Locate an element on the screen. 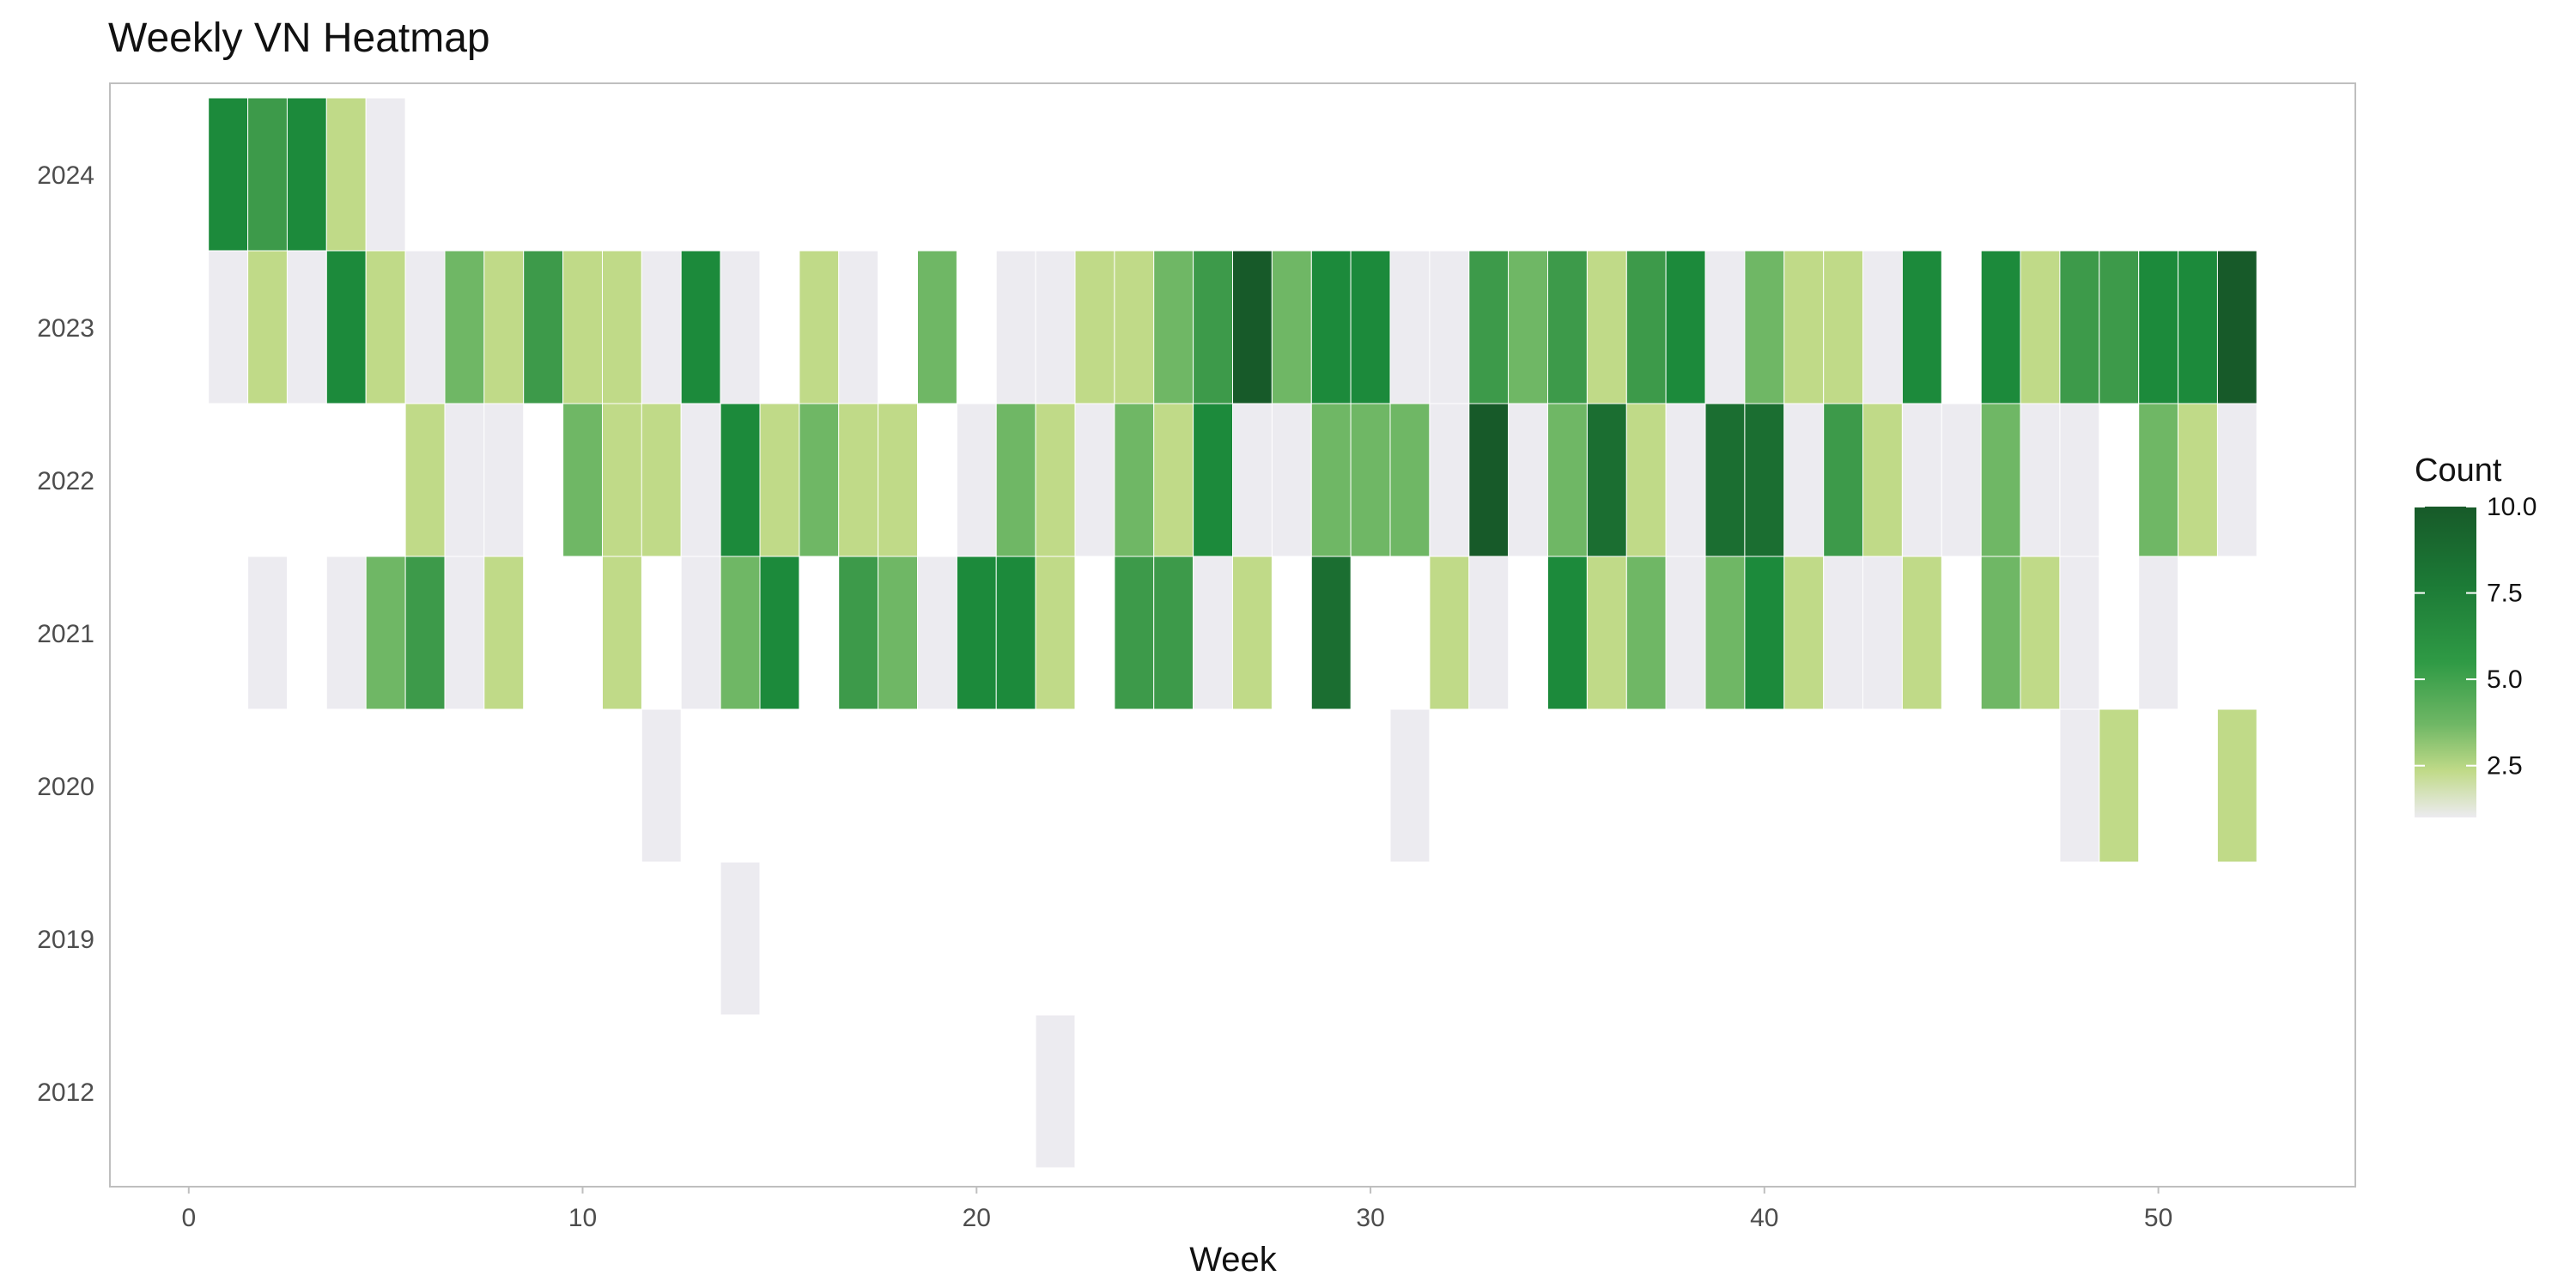 The image size is (2576, 1288). legend-tick-label: 7.5 is located at coordinates (2505, 594).